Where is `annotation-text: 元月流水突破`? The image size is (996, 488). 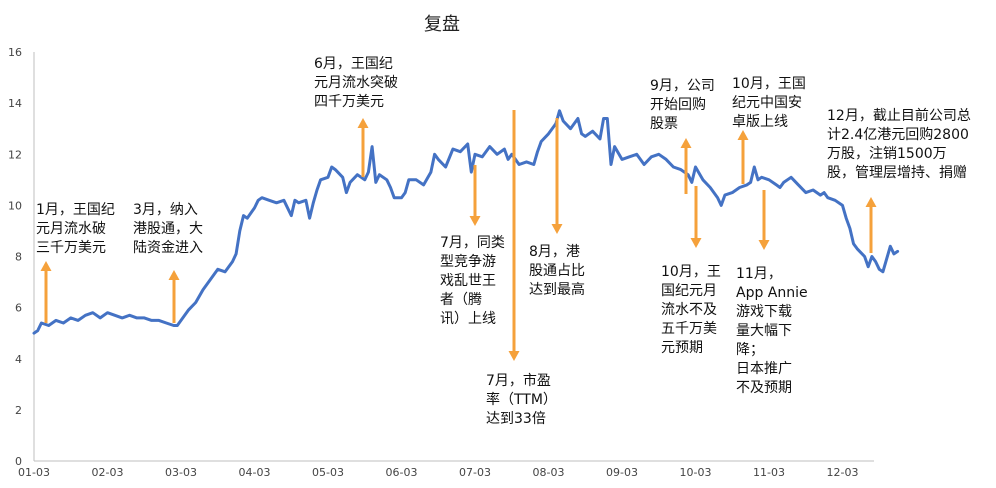 annotation-text: 元月流水突破 is located at coordinates (356, 83).